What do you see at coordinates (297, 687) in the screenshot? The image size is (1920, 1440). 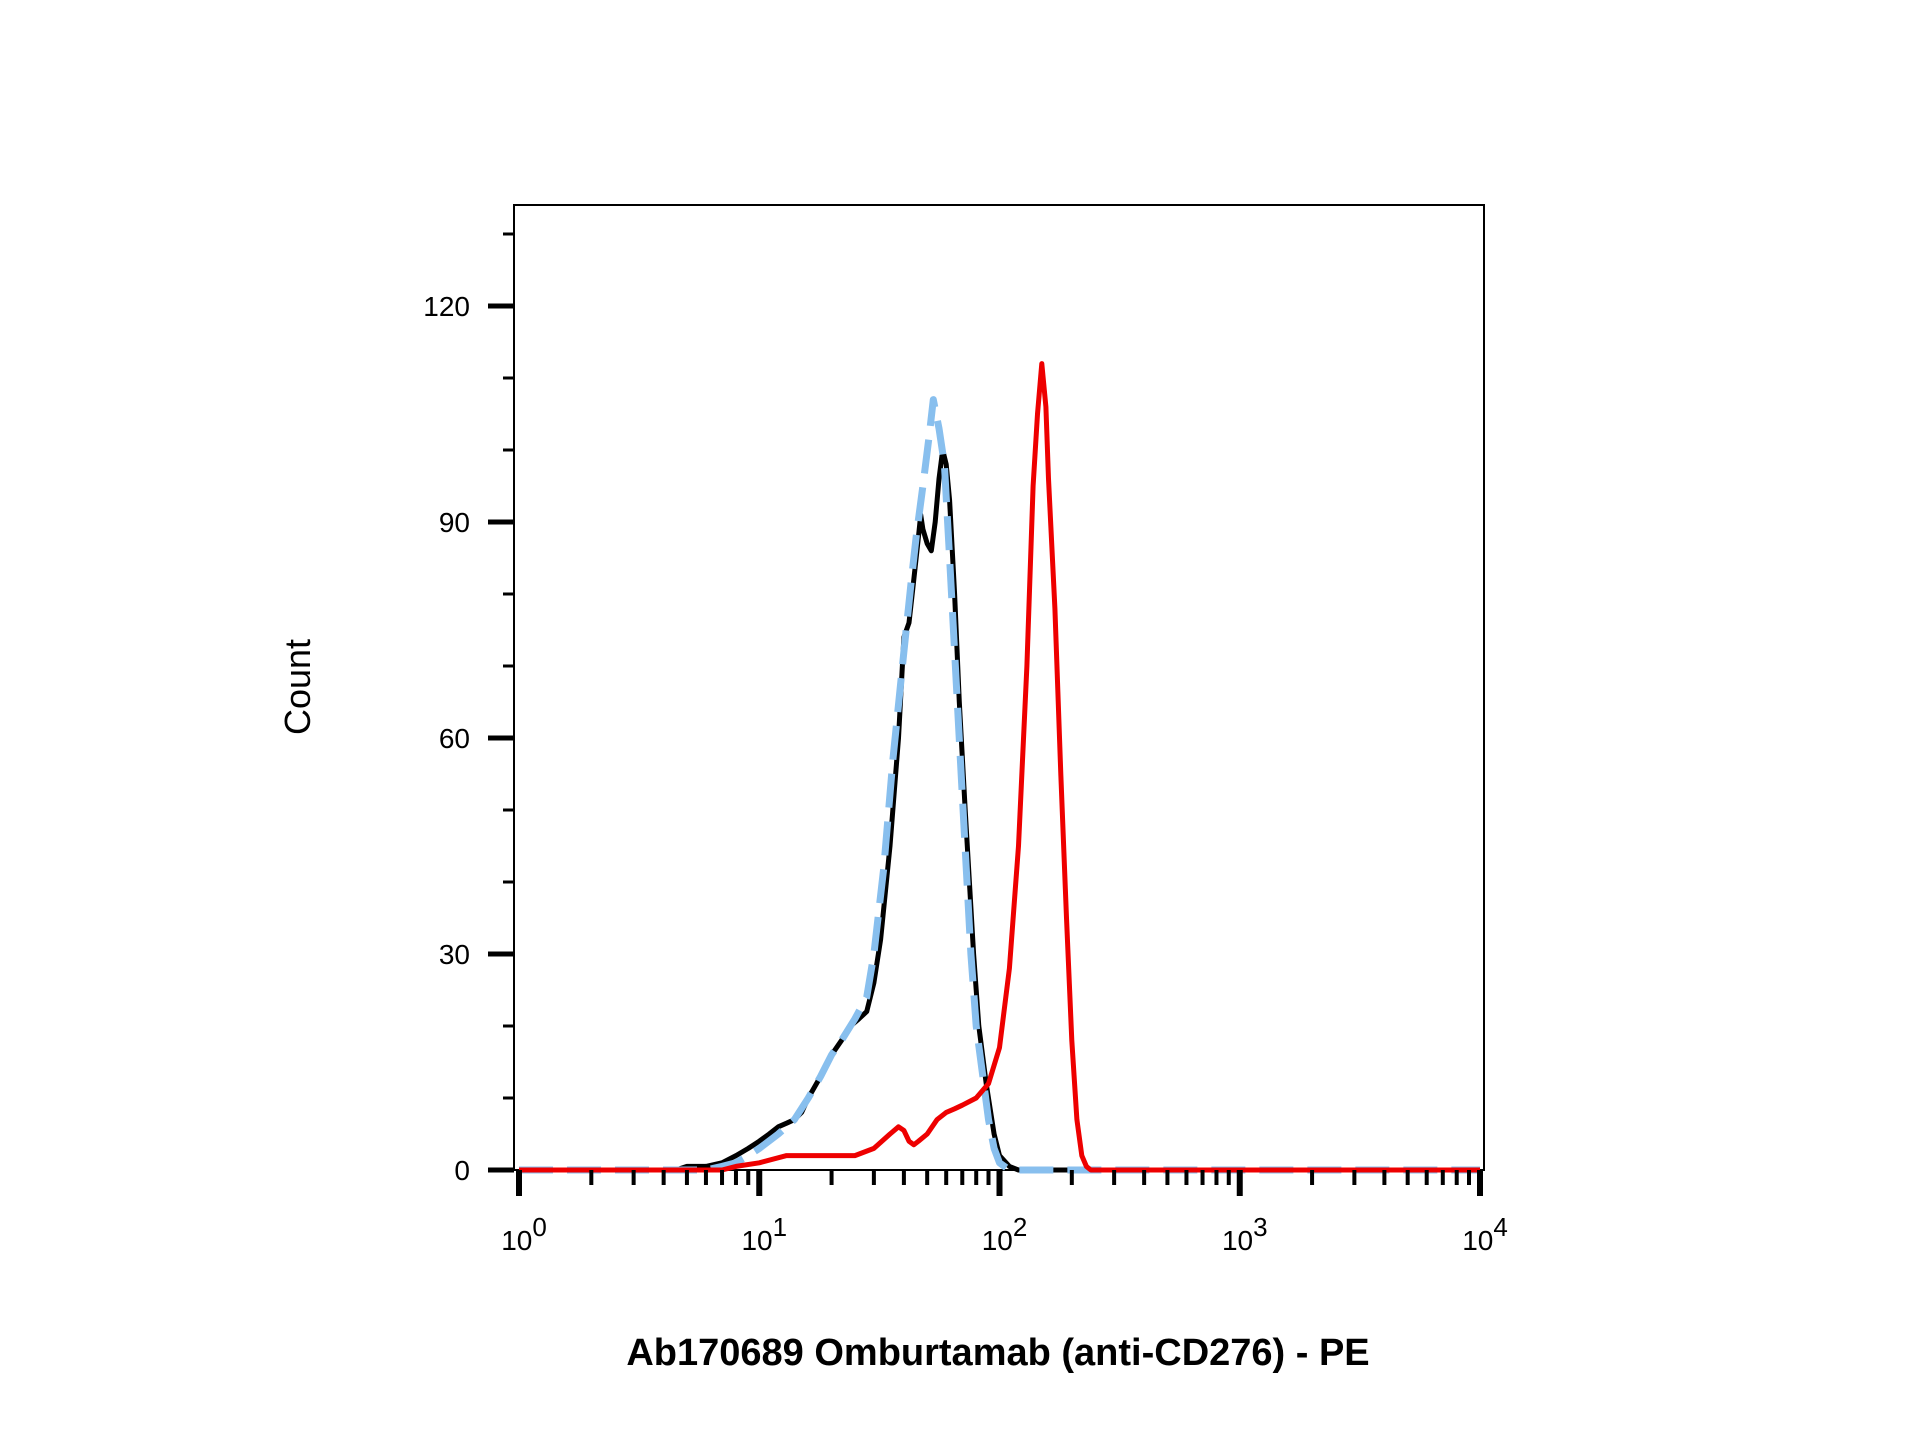 I see `y-axis-title: Count` at bounding box center [297, 687].